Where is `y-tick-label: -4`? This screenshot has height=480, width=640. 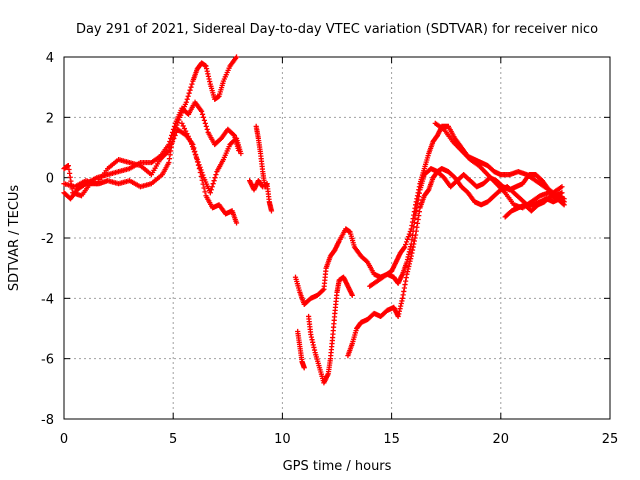
y-tick-label: -4 is located at coordinates (47, 299).